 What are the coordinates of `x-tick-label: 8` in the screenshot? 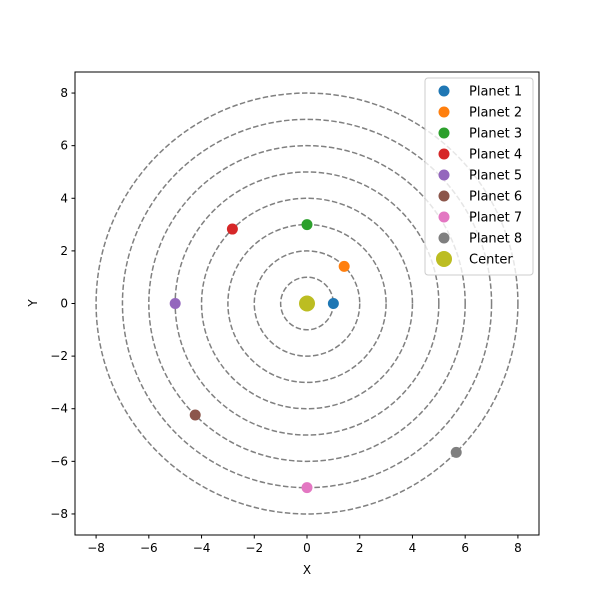 It's located at (518, 548).